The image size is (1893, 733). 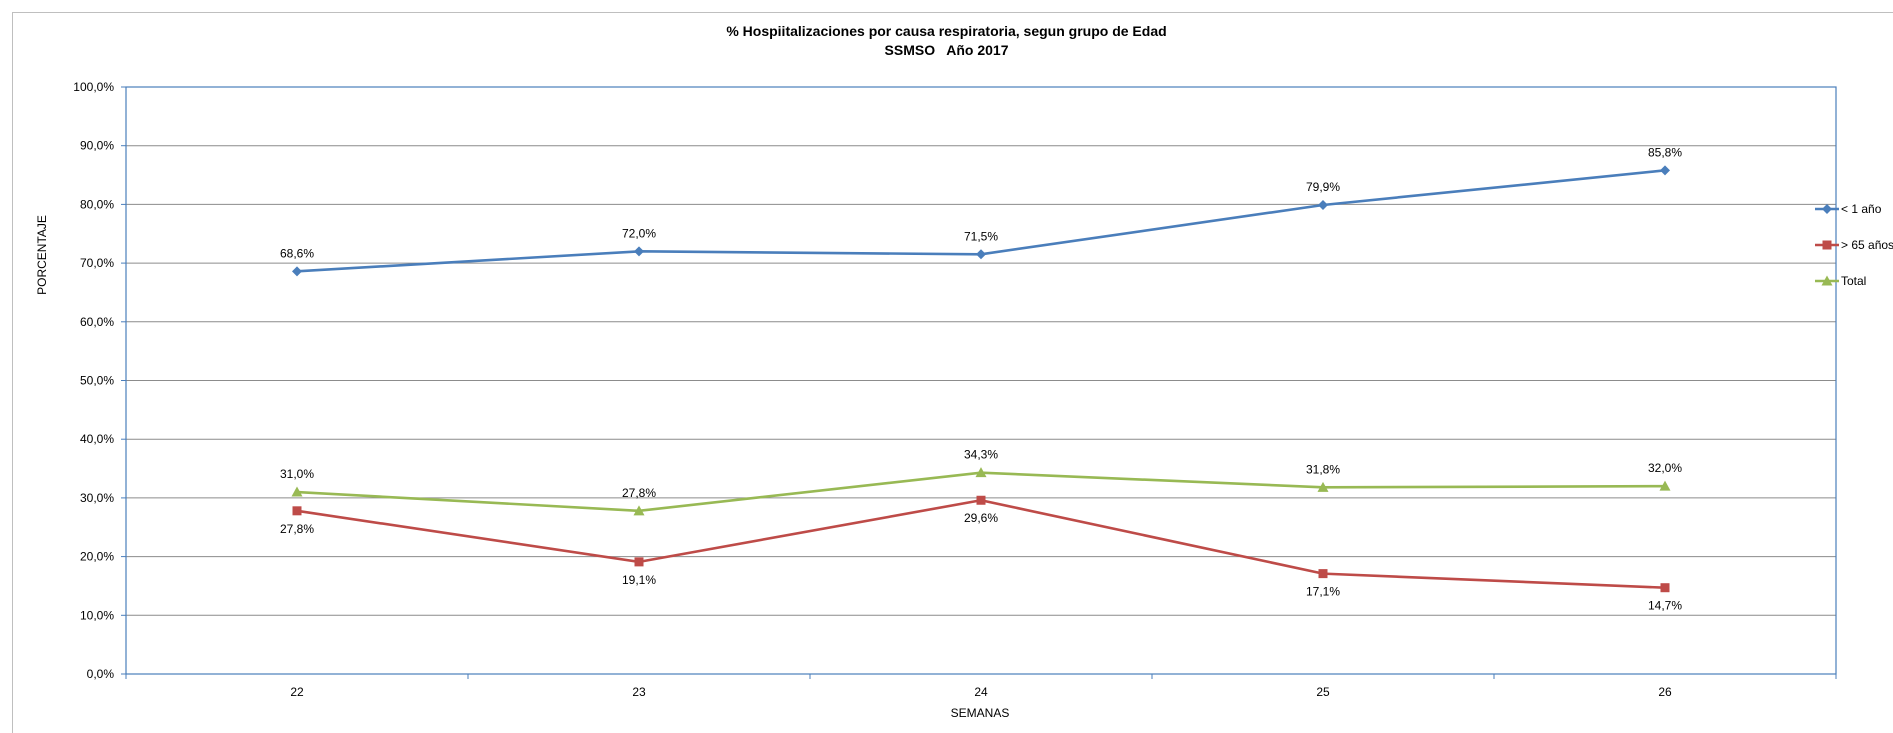 I want to click on x-tick-label: 22, so click(x=297, y=692).